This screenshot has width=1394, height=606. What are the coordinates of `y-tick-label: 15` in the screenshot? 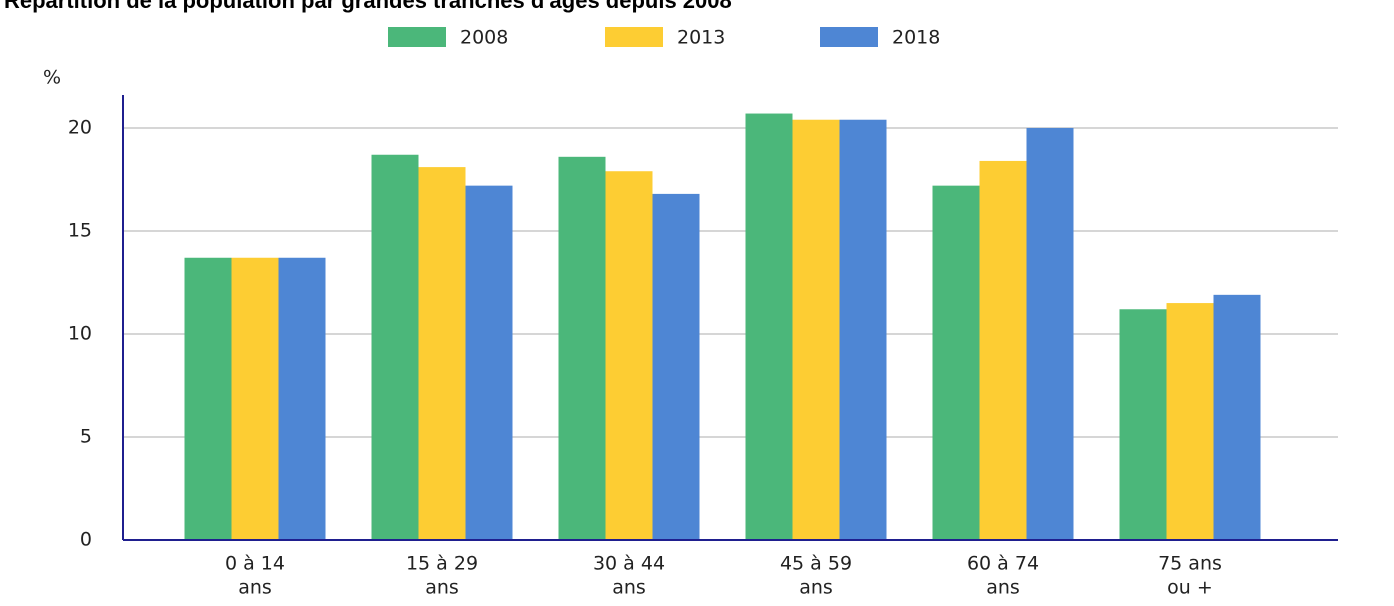 It's located at (80, 230).